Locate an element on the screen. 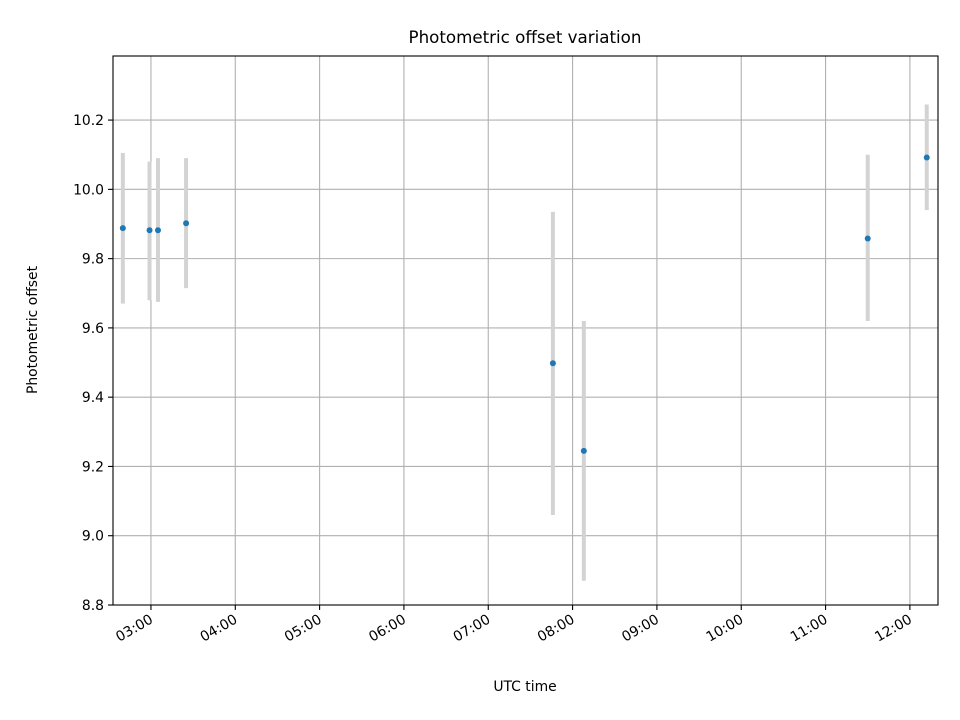  x-axis-label: UTC time is located at coordinates (524, 687).